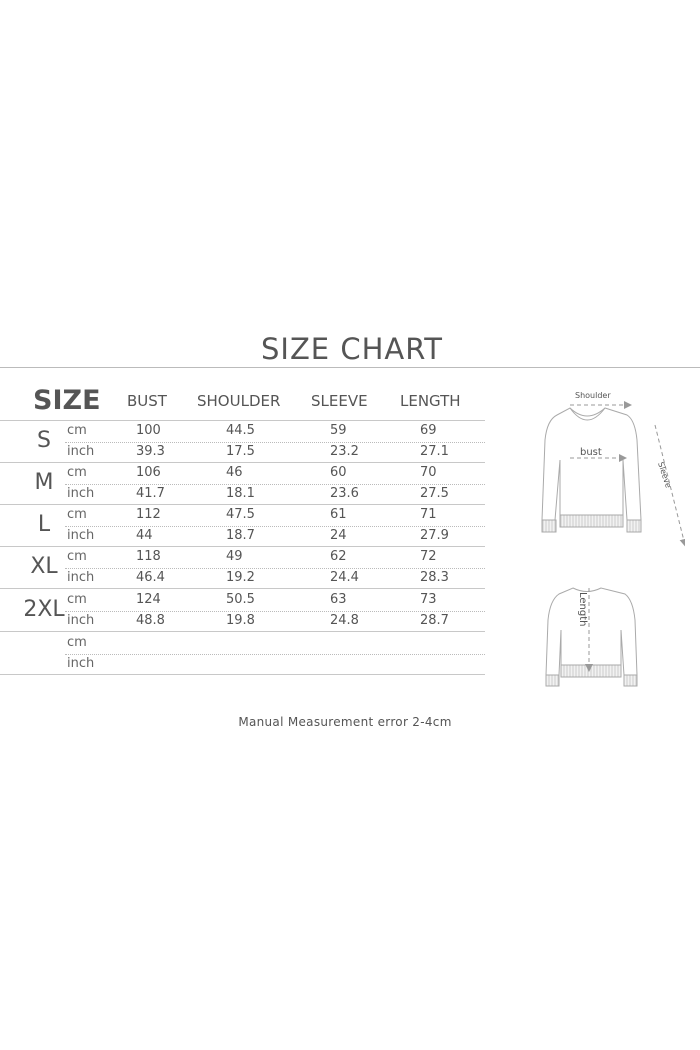 This screenshot has height=1050, width=700. I want to click on size-row: XL cm inch 118 46.4 49 19.2 62 24.4 72 28.3, so click(242, 568).